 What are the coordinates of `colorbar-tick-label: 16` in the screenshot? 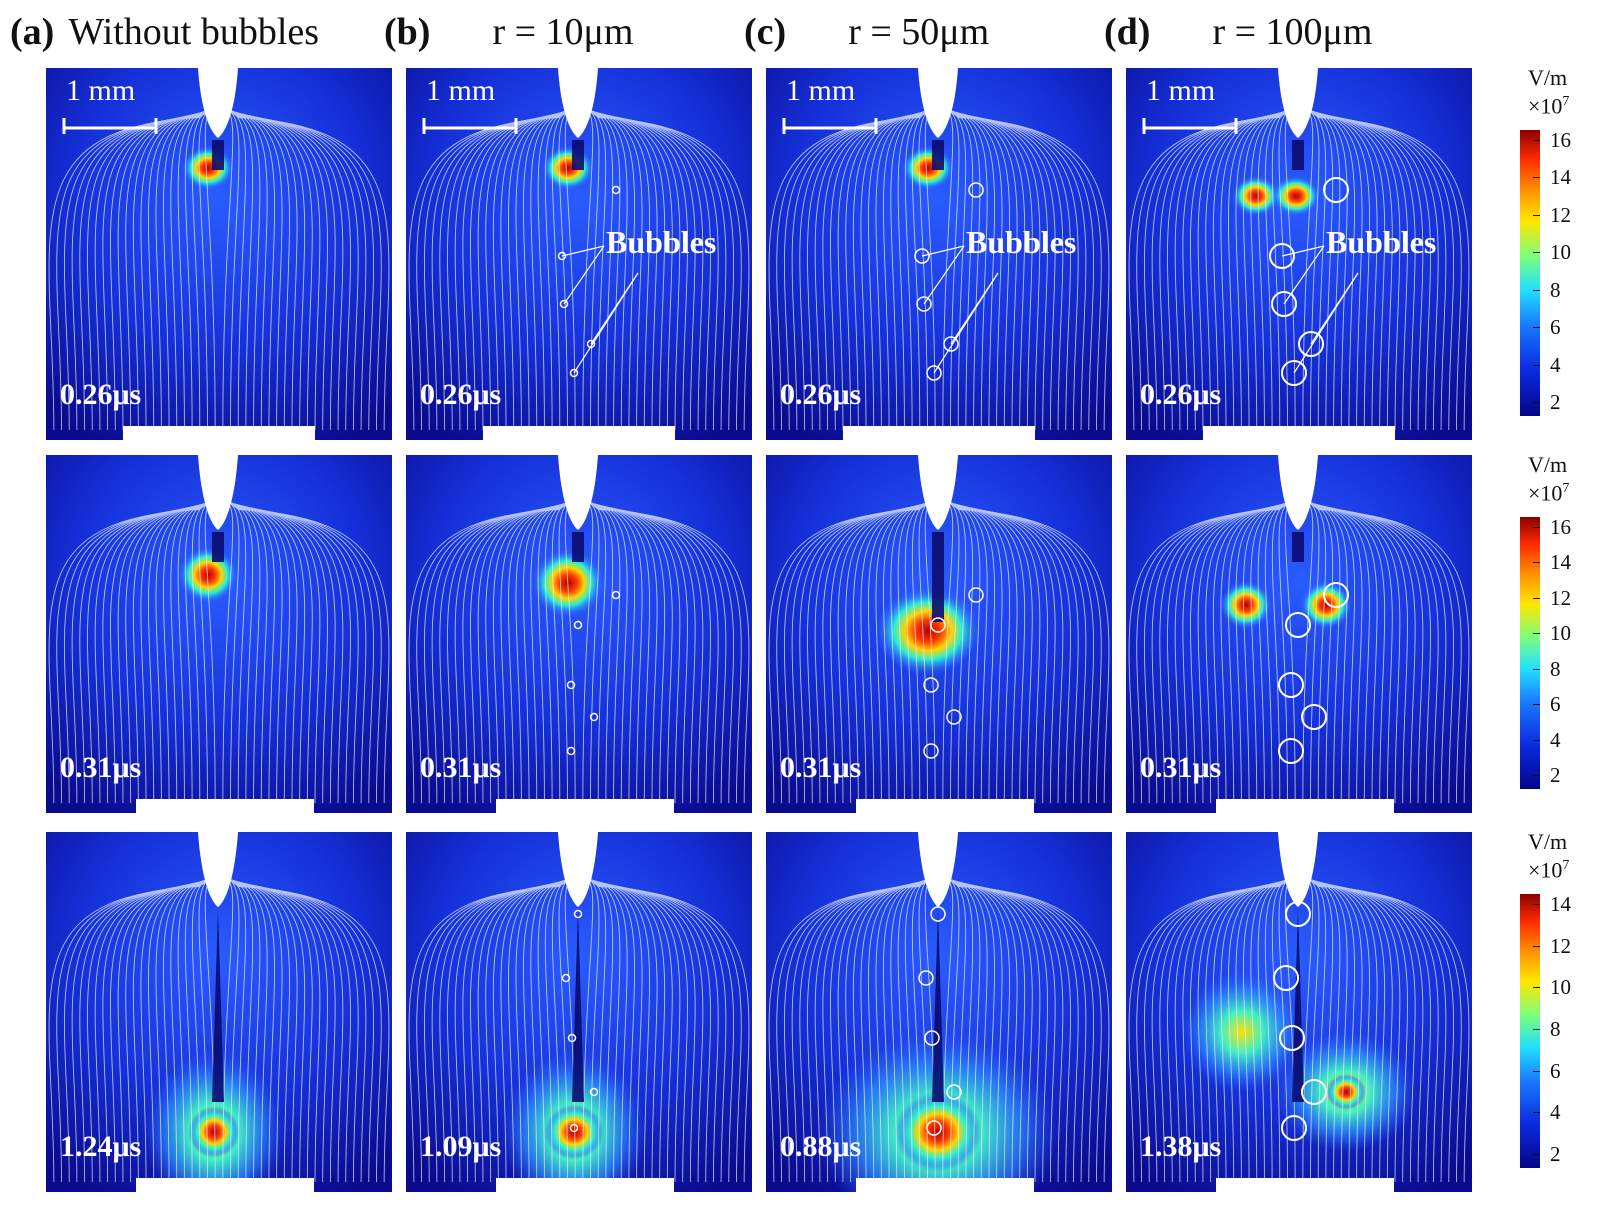 It's located at (1560, 527).